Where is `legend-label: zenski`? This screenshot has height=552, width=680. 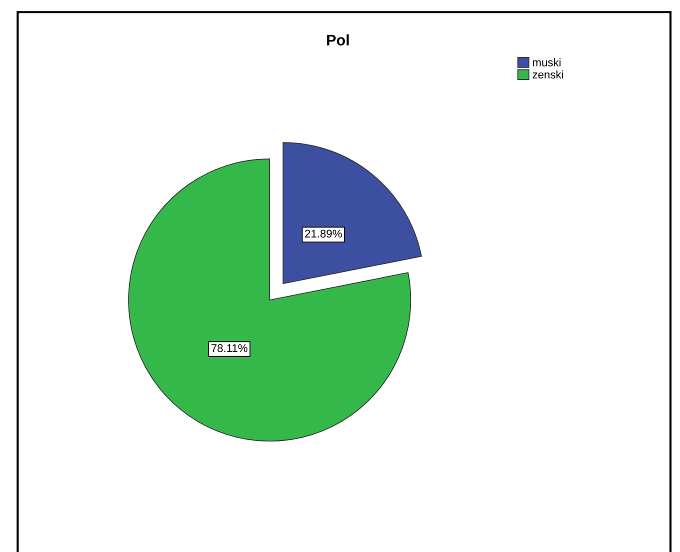
legend-label: zenski is located at coordinates (547, 74).